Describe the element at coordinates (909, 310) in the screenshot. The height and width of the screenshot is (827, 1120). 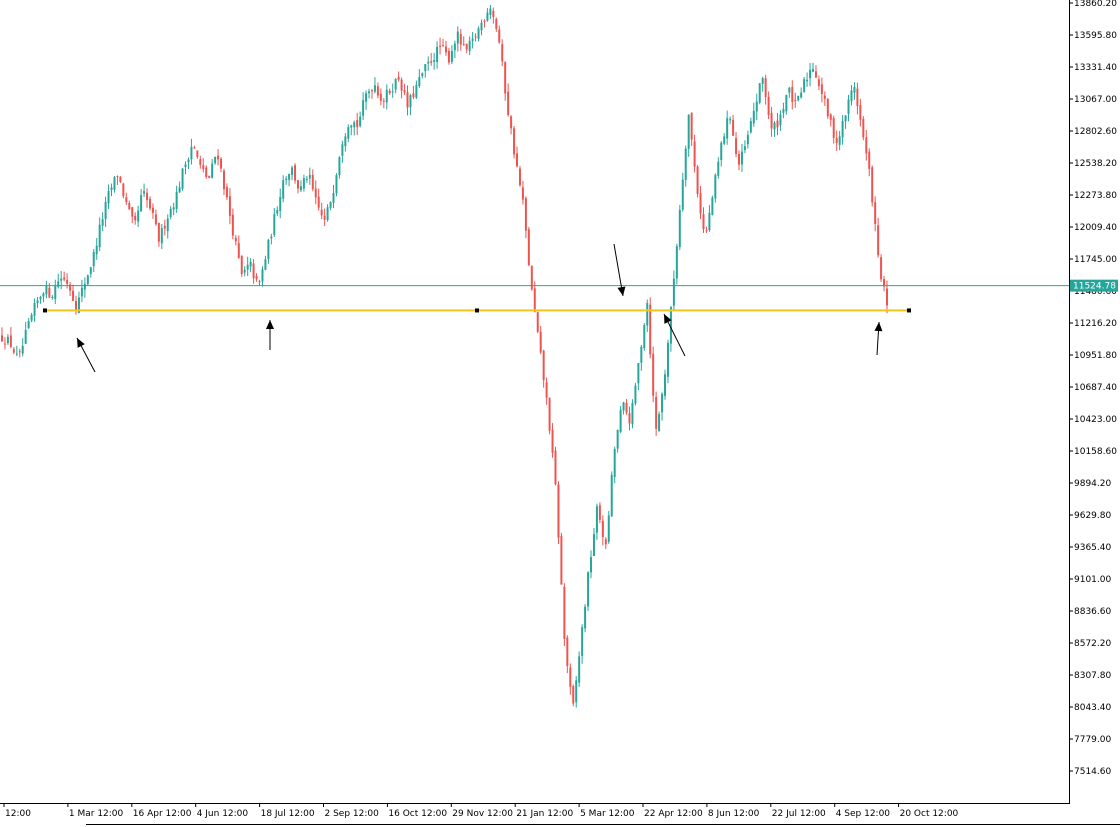
I see `support-line-handle-right` at that location.